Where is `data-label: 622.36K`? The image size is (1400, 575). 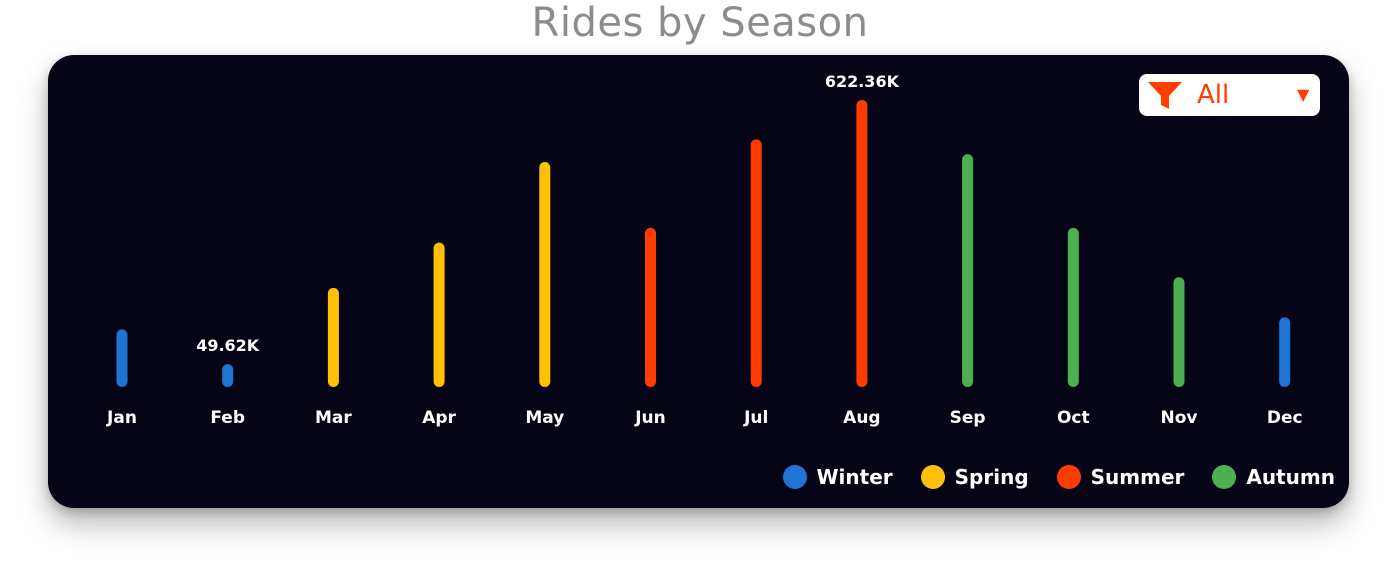 data-label: 622.36K is located at coordinates (862, 81).